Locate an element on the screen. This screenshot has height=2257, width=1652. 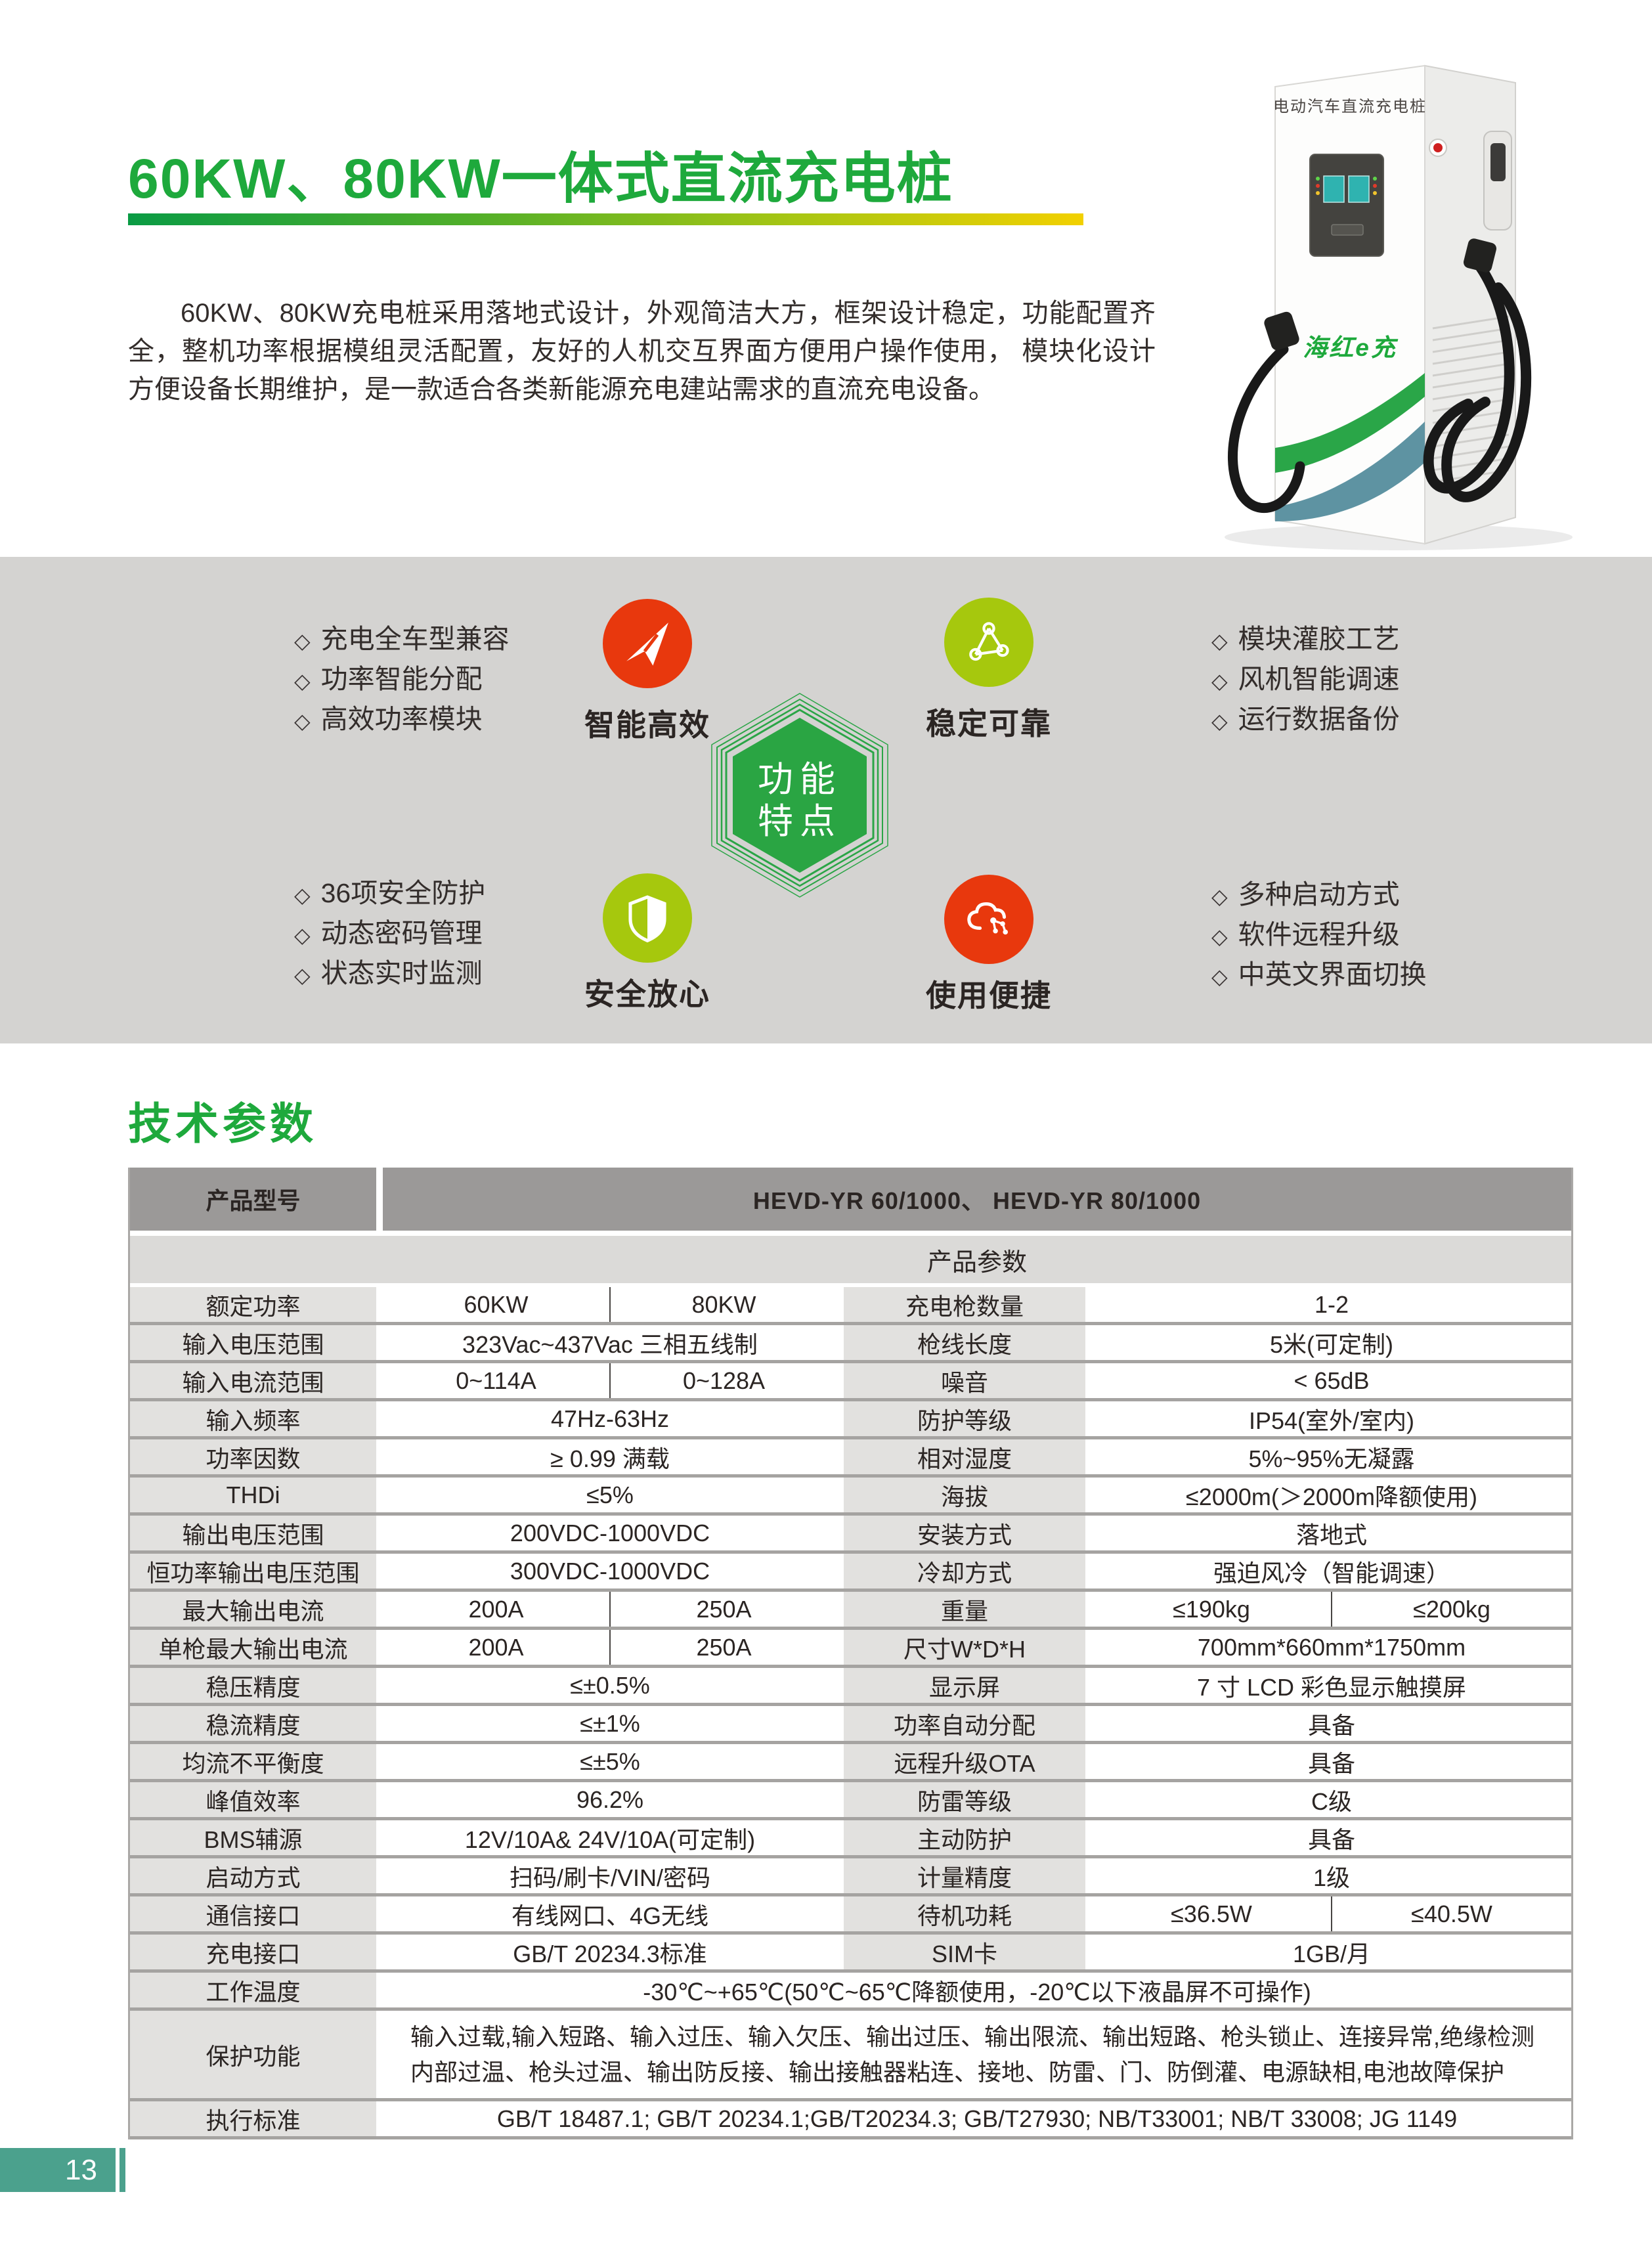
spec-row: BMS辅源 12V/10A& 24V/10A(可定制) 主动防护 具备 is located at coordinates (850, 1839).